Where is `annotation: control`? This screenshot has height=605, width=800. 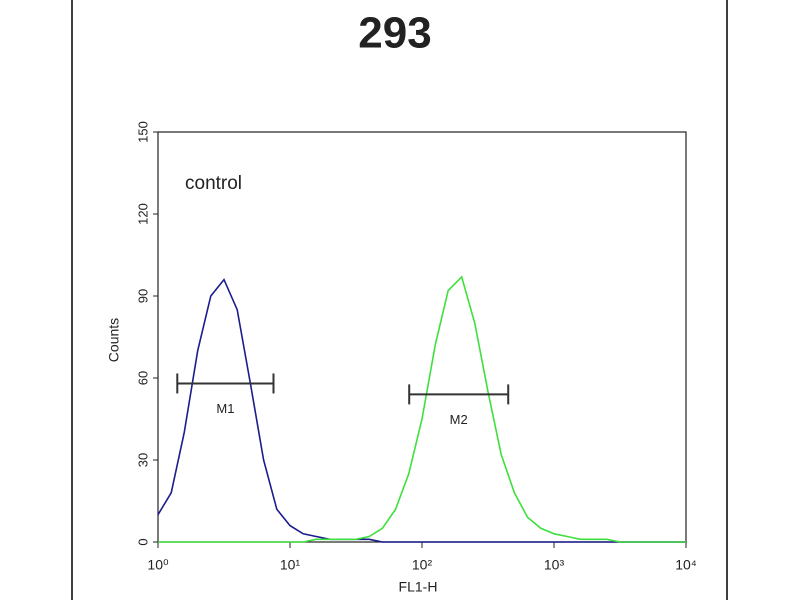 annotation: control is located at coordinates (213, 183).